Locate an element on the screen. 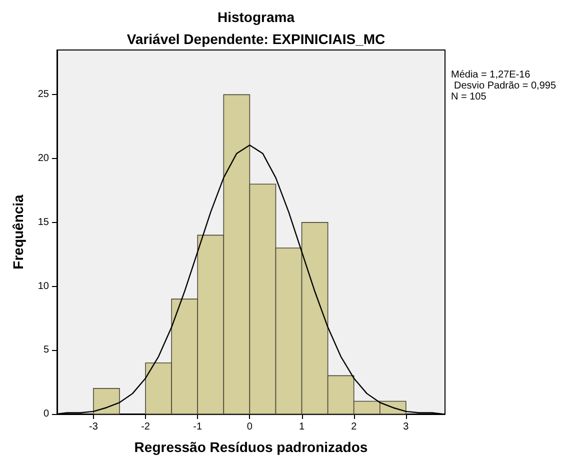  x-tick-label: -1 is located at coordinates (197, 427).